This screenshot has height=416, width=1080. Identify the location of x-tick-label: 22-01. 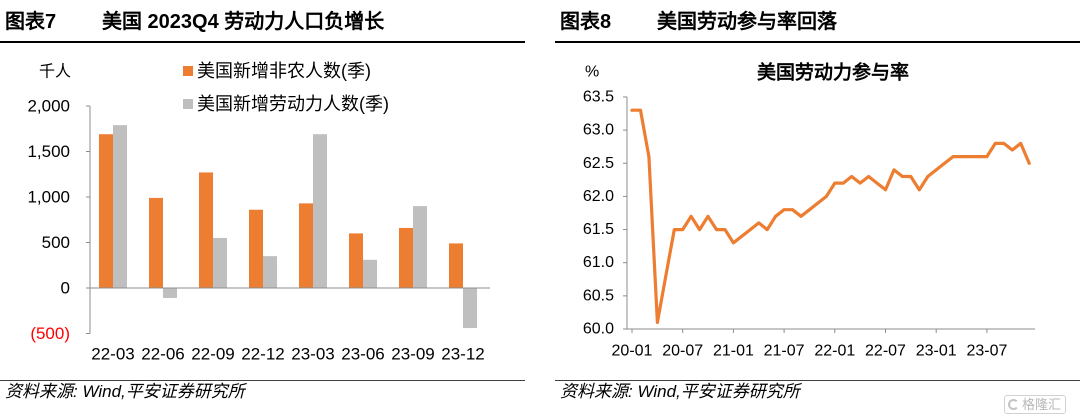
(834, 351).